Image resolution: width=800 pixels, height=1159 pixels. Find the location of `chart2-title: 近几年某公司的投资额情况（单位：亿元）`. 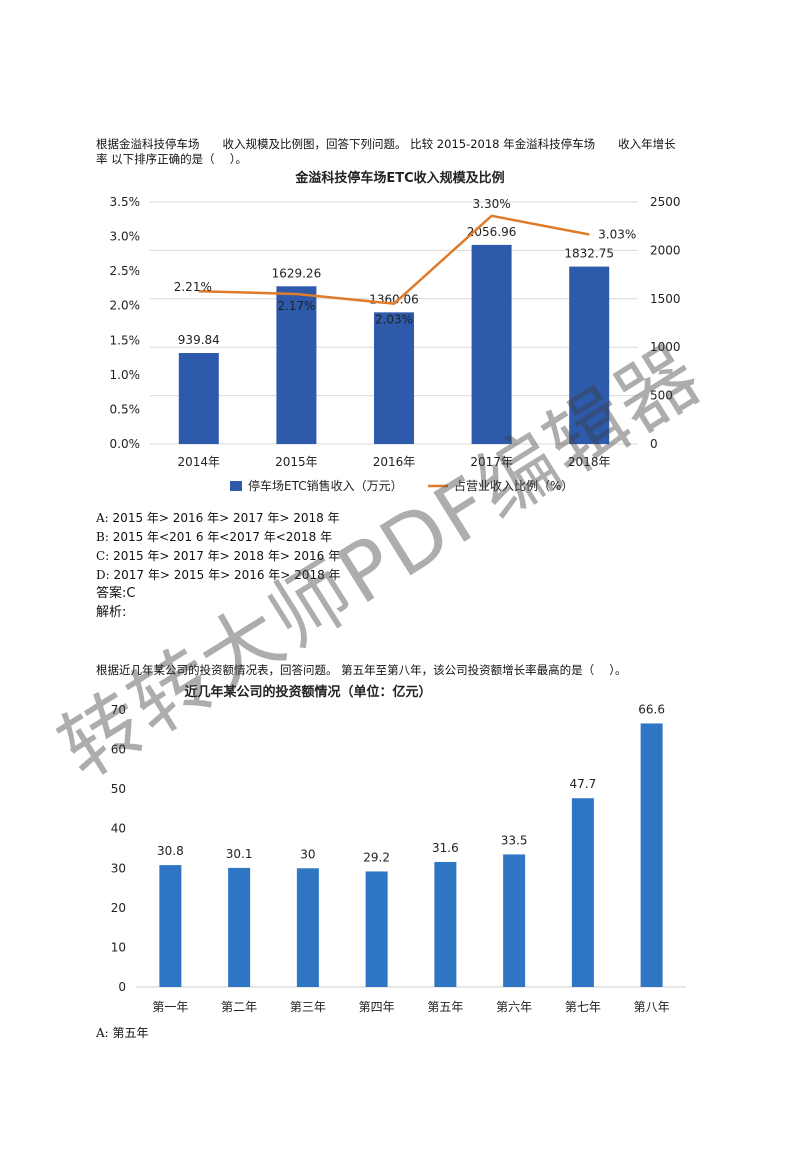

chart2-title: 近几年某公司的投资额情况（单位：亿元） is located at coordinates (307, 692).